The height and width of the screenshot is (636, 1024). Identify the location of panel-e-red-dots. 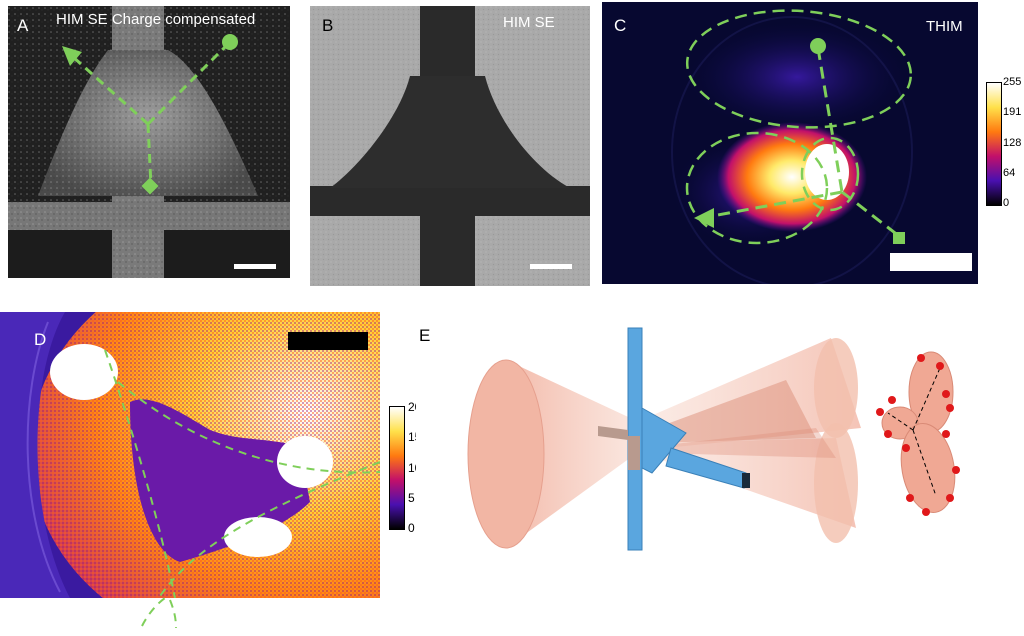
(918, 435).